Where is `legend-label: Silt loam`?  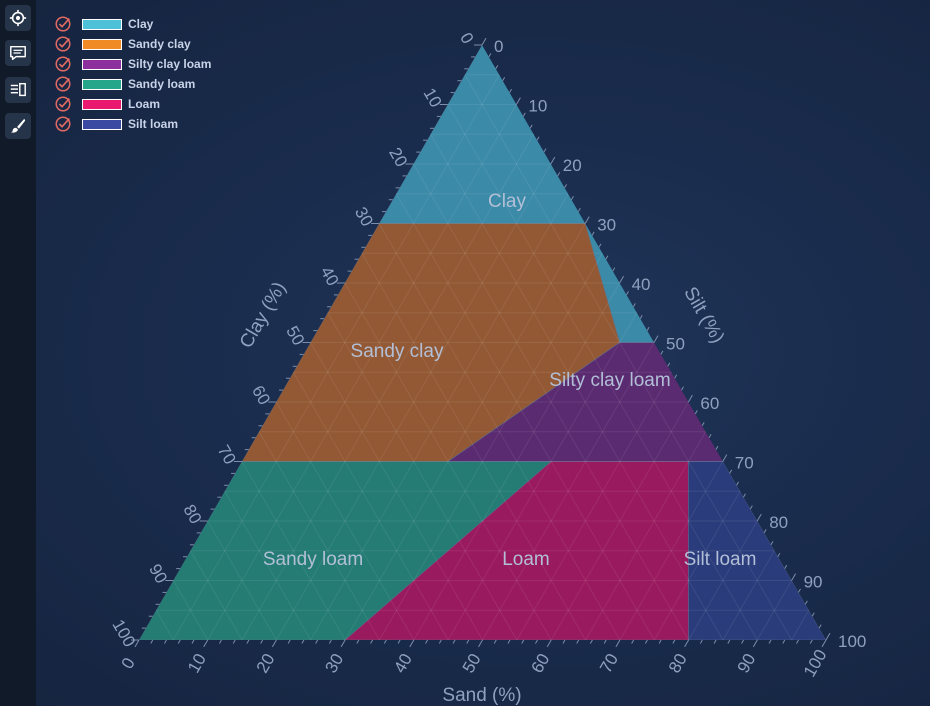
legend-label: Silt loam is located at coordinates (153, 124).